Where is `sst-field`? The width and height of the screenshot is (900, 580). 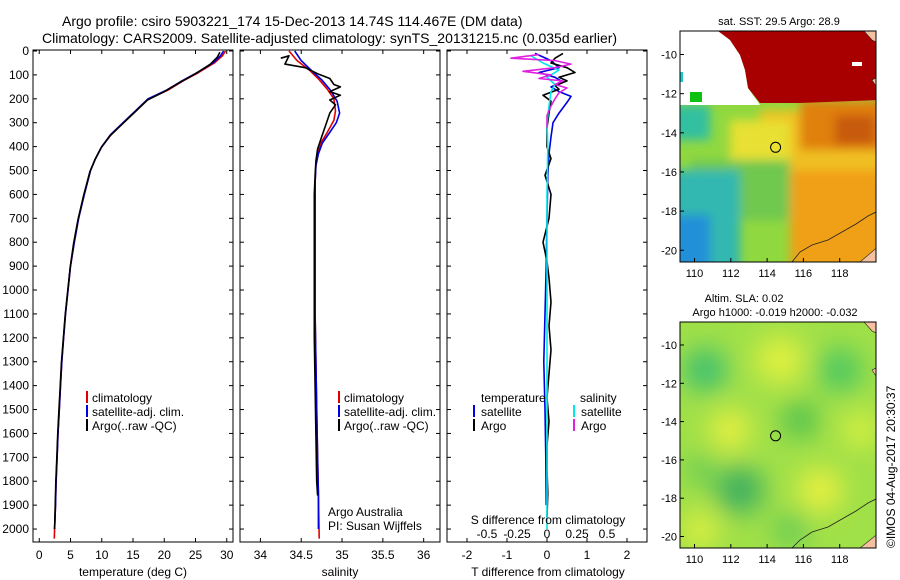 sst-field is located at coordinates (778, 181).